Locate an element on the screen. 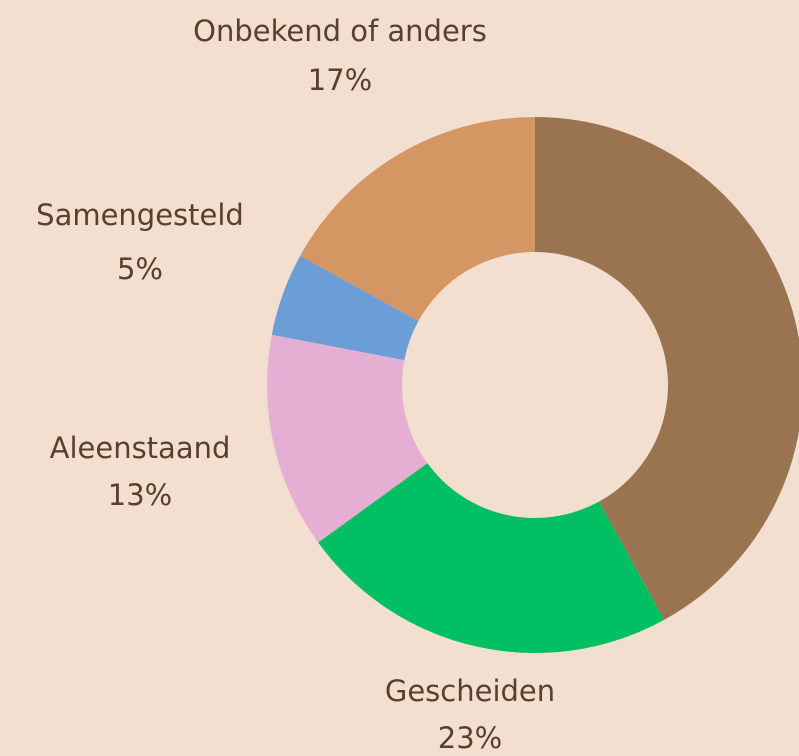 The width and height of the screenshot is (799, 756). category-label: Aleenstaand is located at coordinates (140, 448).